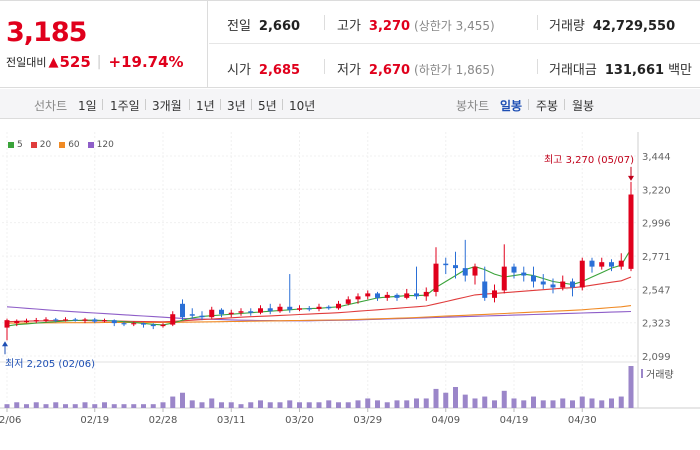 This screenshot has width=700, height=450. Describe the element at coordinates (656, 290) in the screenshot. I see `y-tick-label: 2,547` at that location.